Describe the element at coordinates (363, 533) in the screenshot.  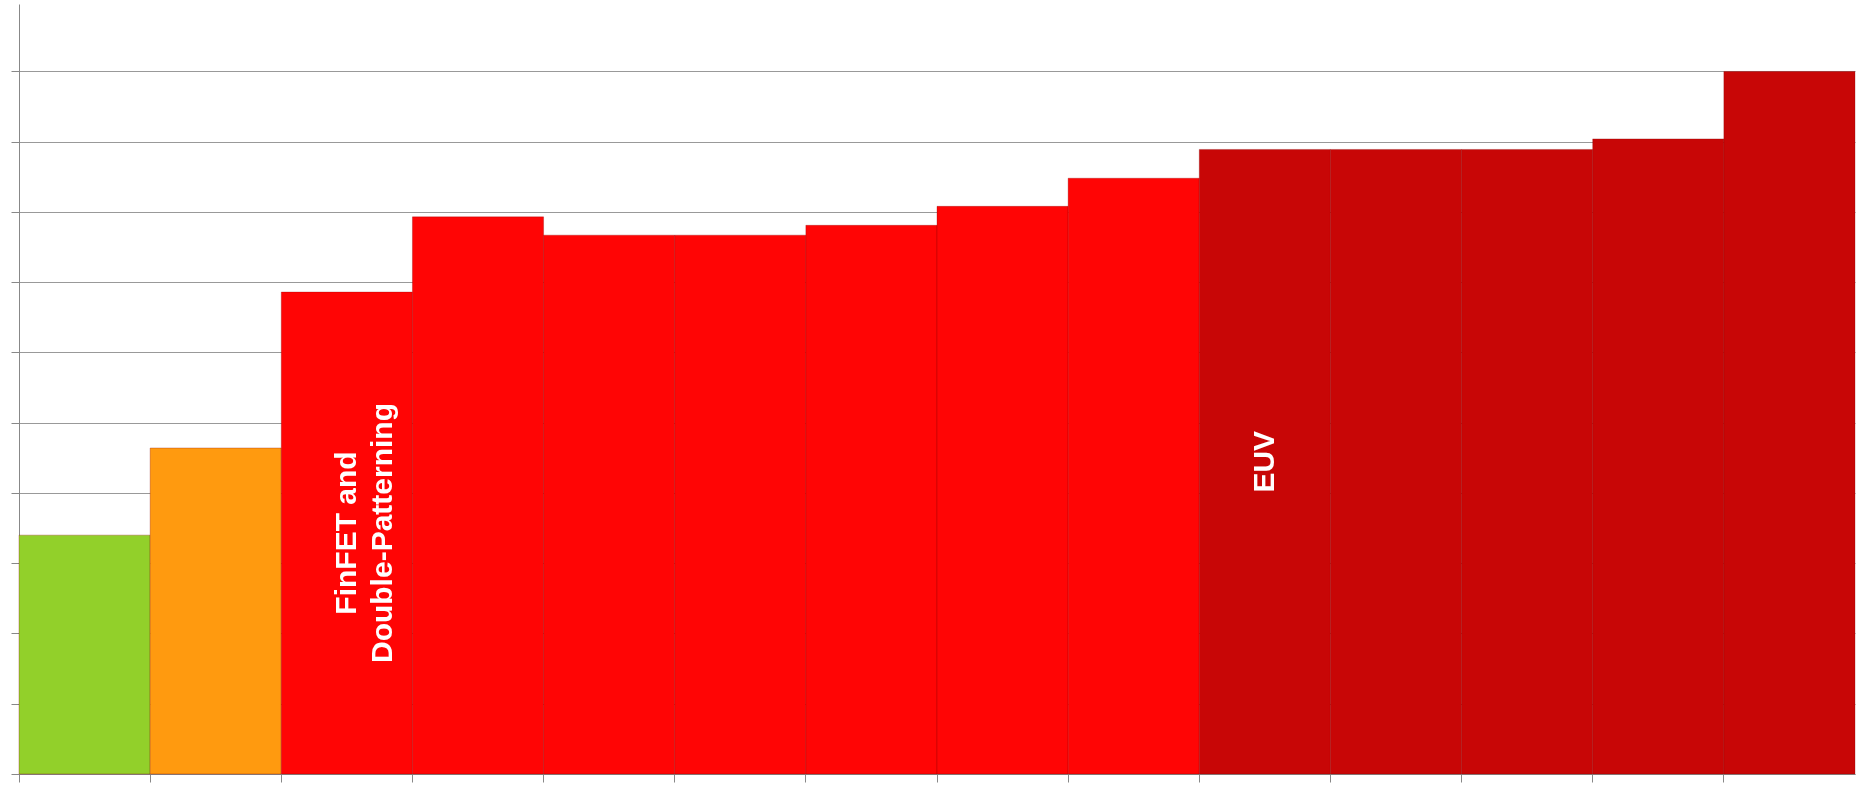
I see `annotation: FinFET and Double-Patterning` at that location.